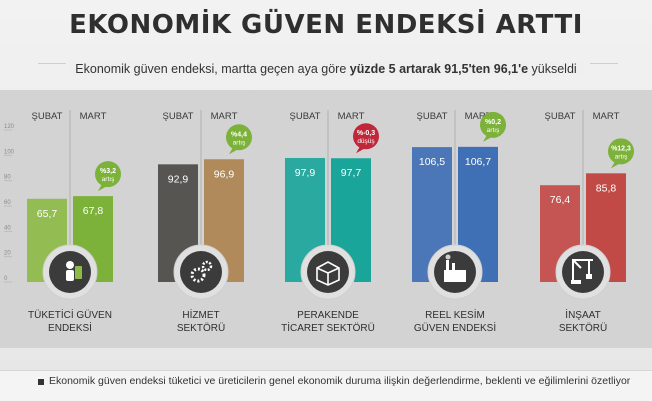 The image size is (652, 401). I want to click on factory-icon, so click(455, 268).